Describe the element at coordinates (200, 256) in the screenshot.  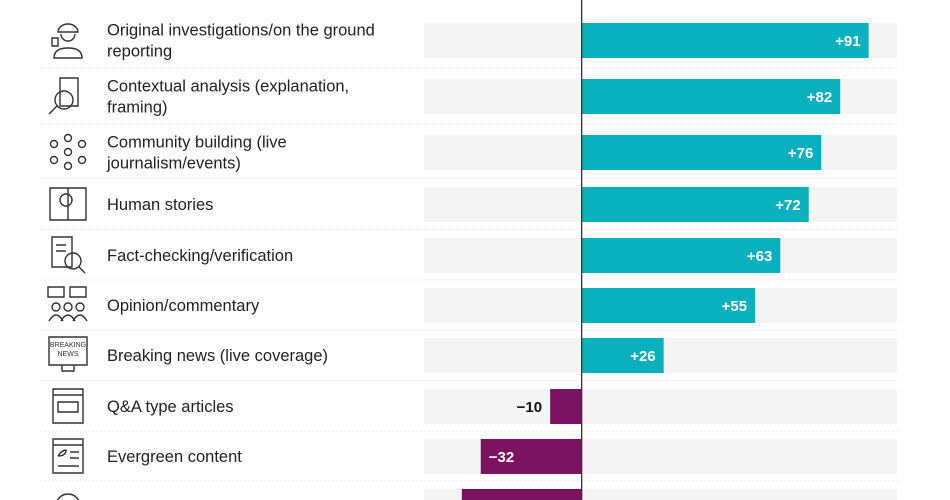
I see `category-label: Fact-checking/verification` at that location.